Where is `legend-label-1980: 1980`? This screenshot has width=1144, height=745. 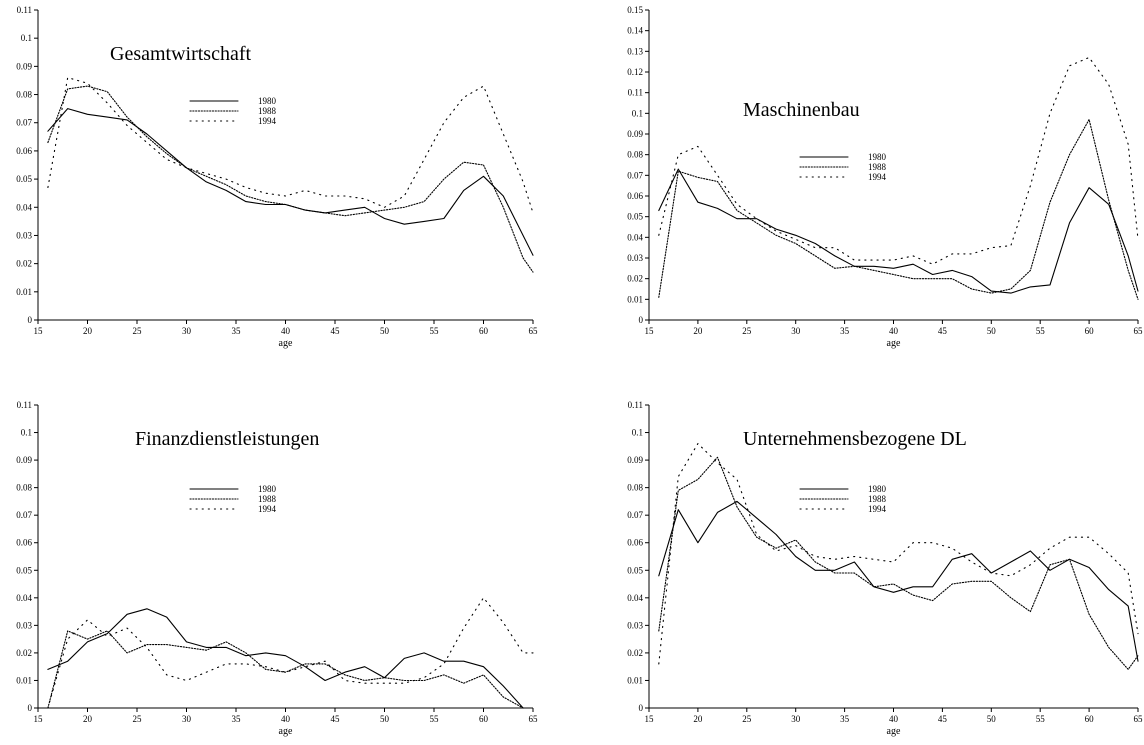
legend-label-1980: 1980 is located at coordinates (267, 489).